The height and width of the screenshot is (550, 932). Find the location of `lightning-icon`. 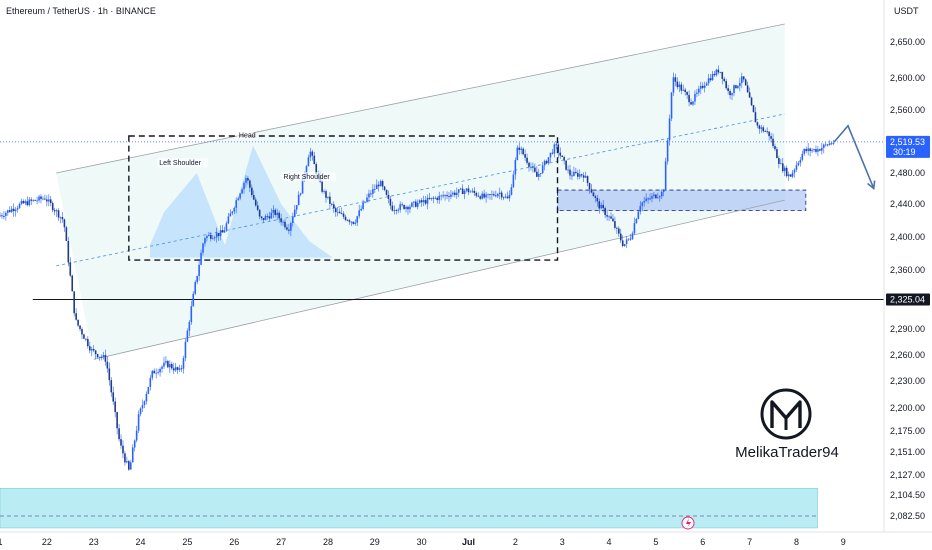

lightning-icon is located at coordinates (688, 523).